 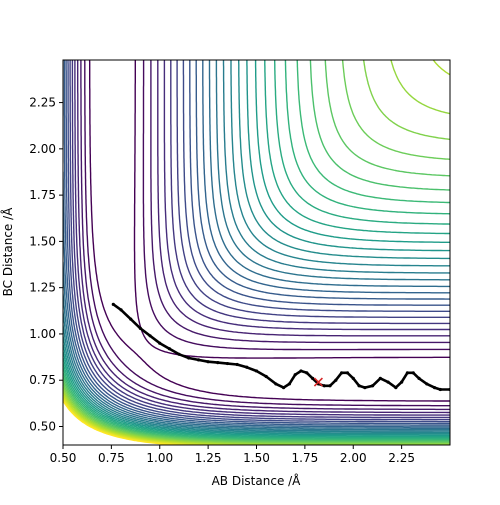 What do you see at coordinates (42, 241) in the screenshot?
I see `y-tick-label: 1.50` at bounding box center [42, 241].